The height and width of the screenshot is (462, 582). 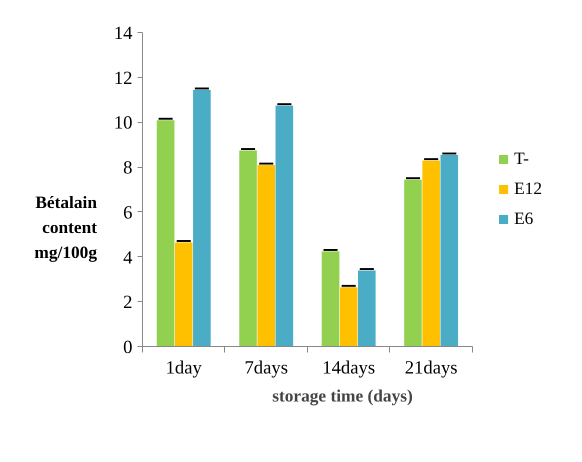 What do you see at coordinates (528, 189) in the screenshot?
I see `legend-label: E12` at bounding box center [528, 189].